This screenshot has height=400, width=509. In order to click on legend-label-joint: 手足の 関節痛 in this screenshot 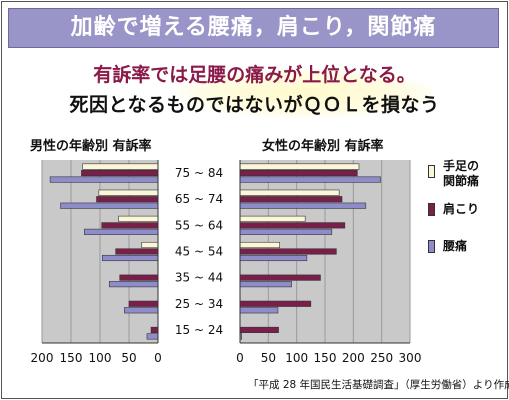, I will do `click(461, 174)`.